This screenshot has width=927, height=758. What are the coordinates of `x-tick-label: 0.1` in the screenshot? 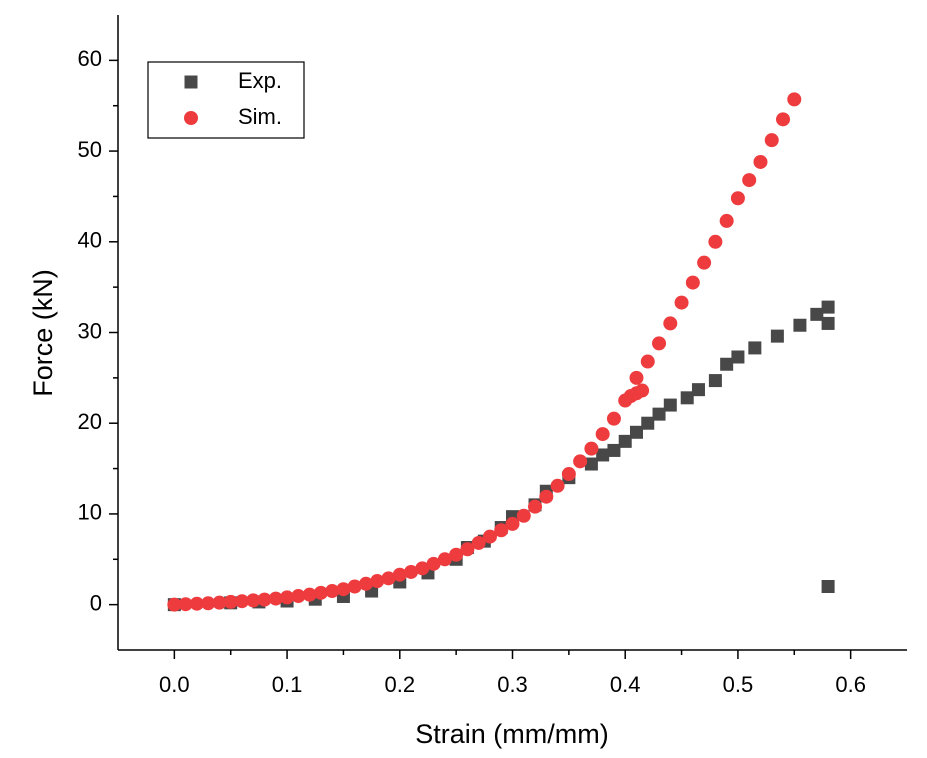 It's located at (287, 684).